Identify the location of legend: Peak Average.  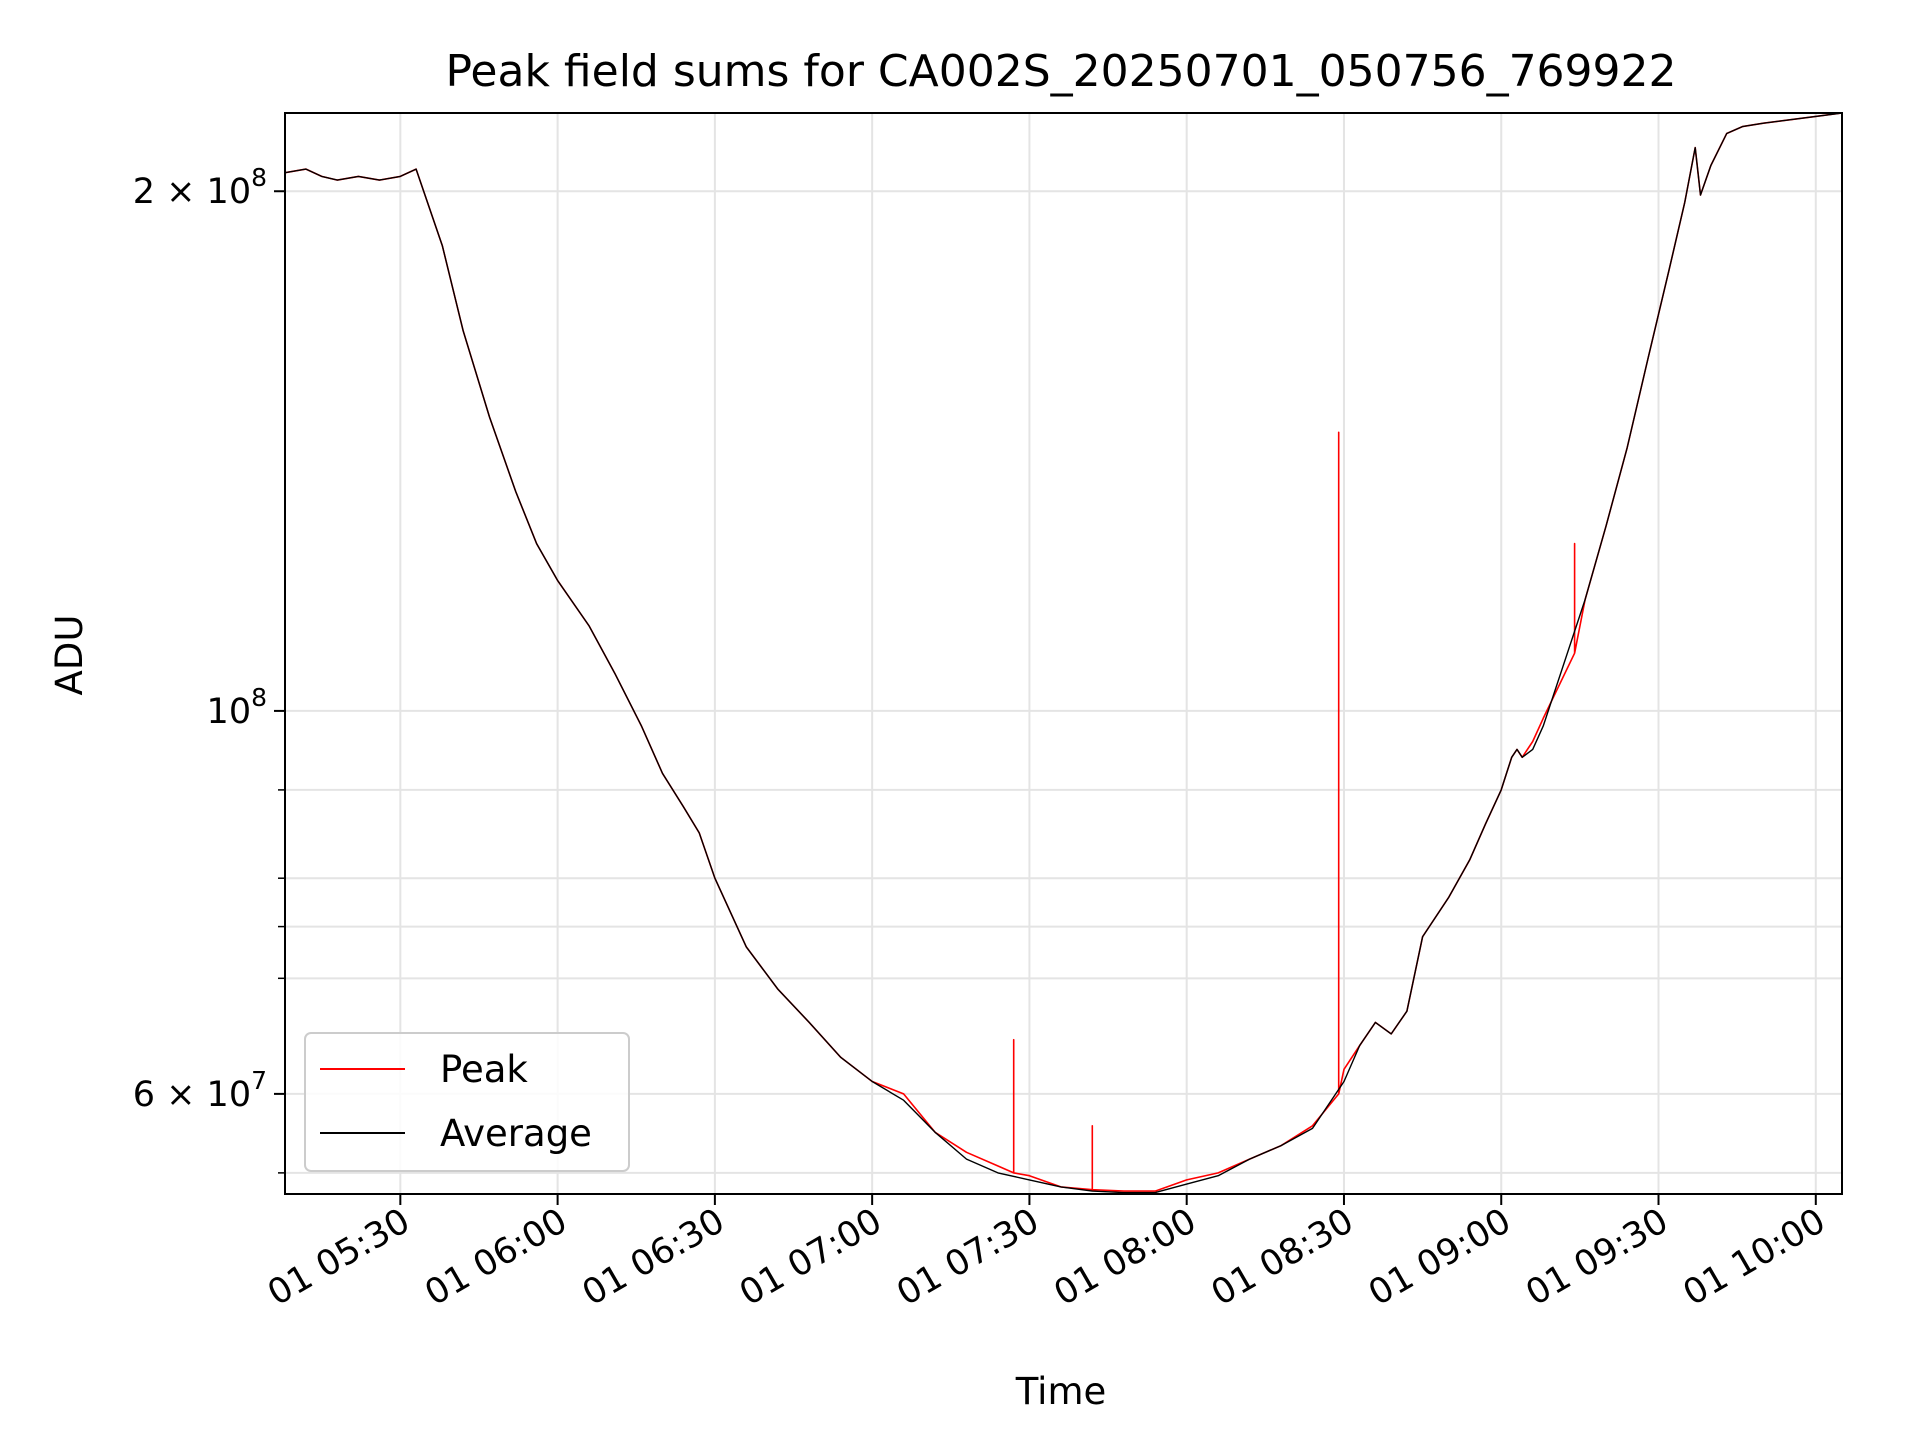
(467, 1102).